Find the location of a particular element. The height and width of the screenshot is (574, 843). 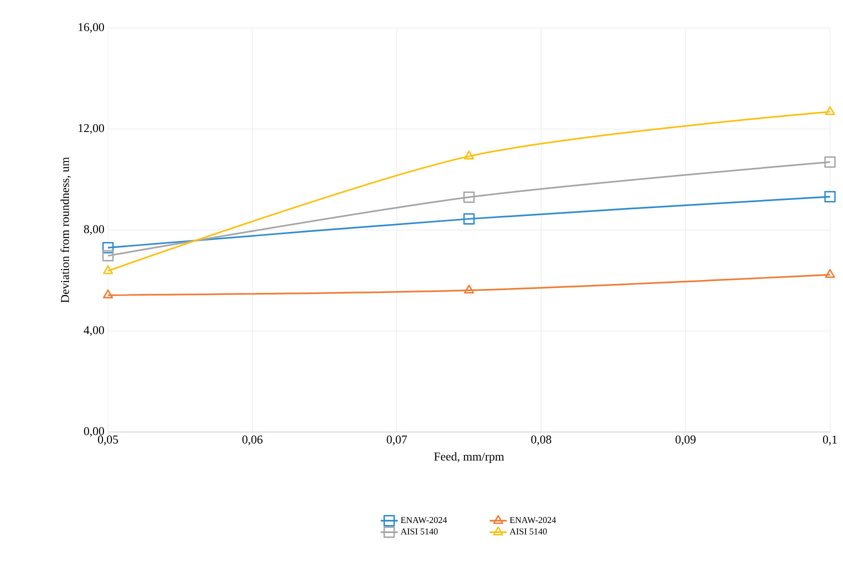

x-tick-label: 0,06 is located at coordinates (252, 441).